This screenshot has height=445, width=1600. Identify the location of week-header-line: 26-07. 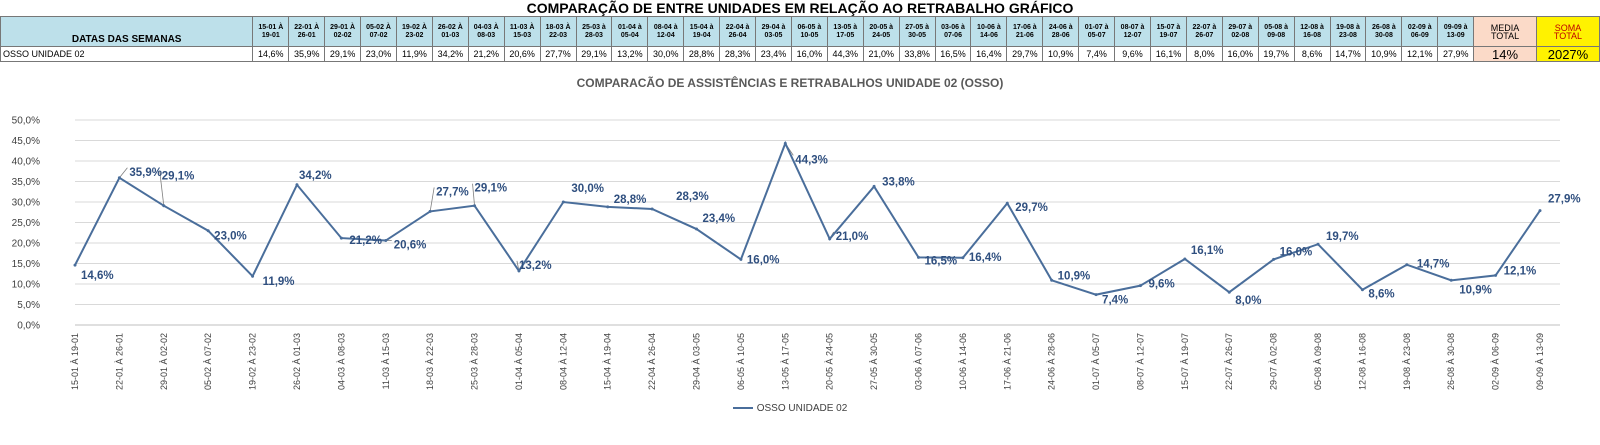
(1204, 35).